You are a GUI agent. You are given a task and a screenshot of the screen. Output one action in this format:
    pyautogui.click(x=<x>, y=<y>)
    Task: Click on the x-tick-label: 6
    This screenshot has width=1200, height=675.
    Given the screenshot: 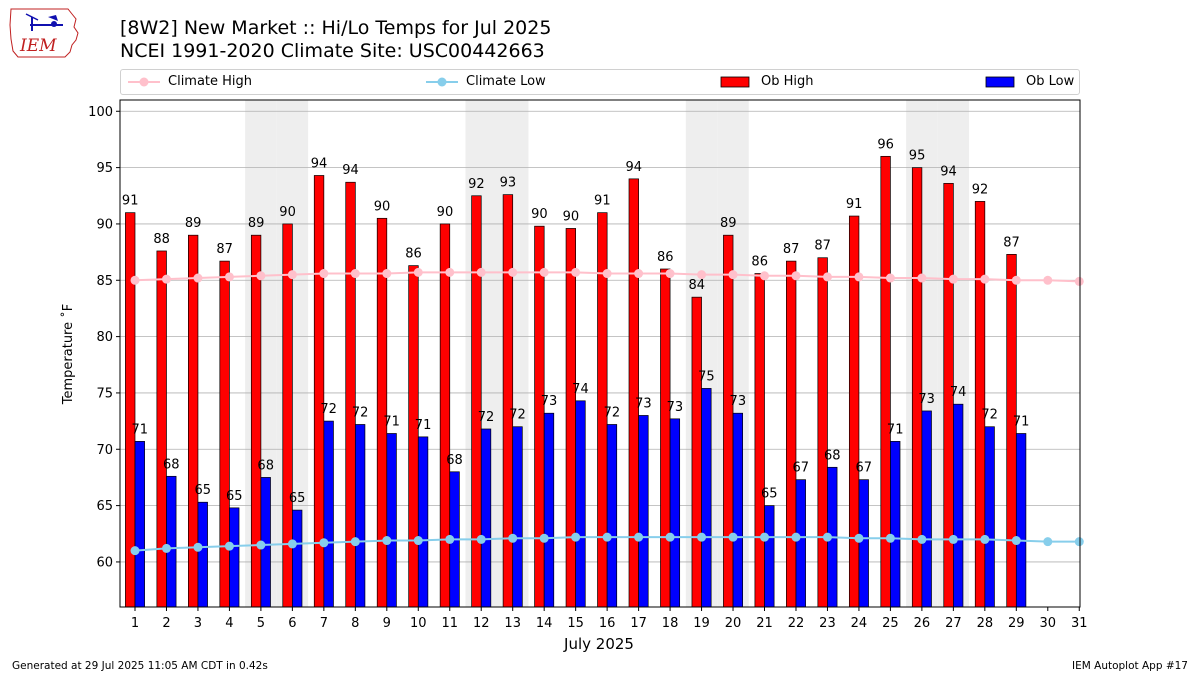 What is the action you would take?
    pyautogui.click(x=292, y=623)
    